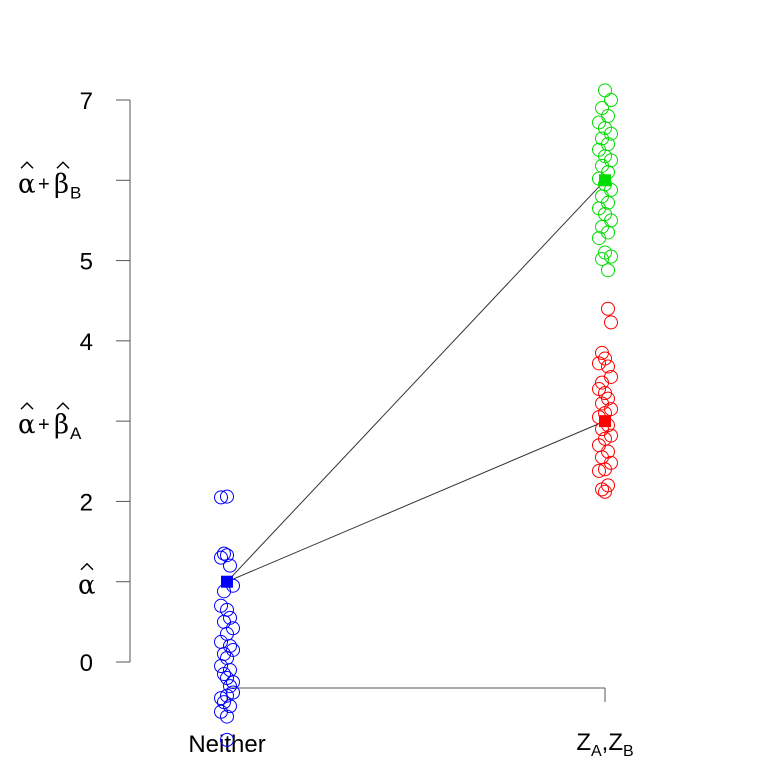  I want to click on y-param-tick-label: α + β A, so click(50, 422).